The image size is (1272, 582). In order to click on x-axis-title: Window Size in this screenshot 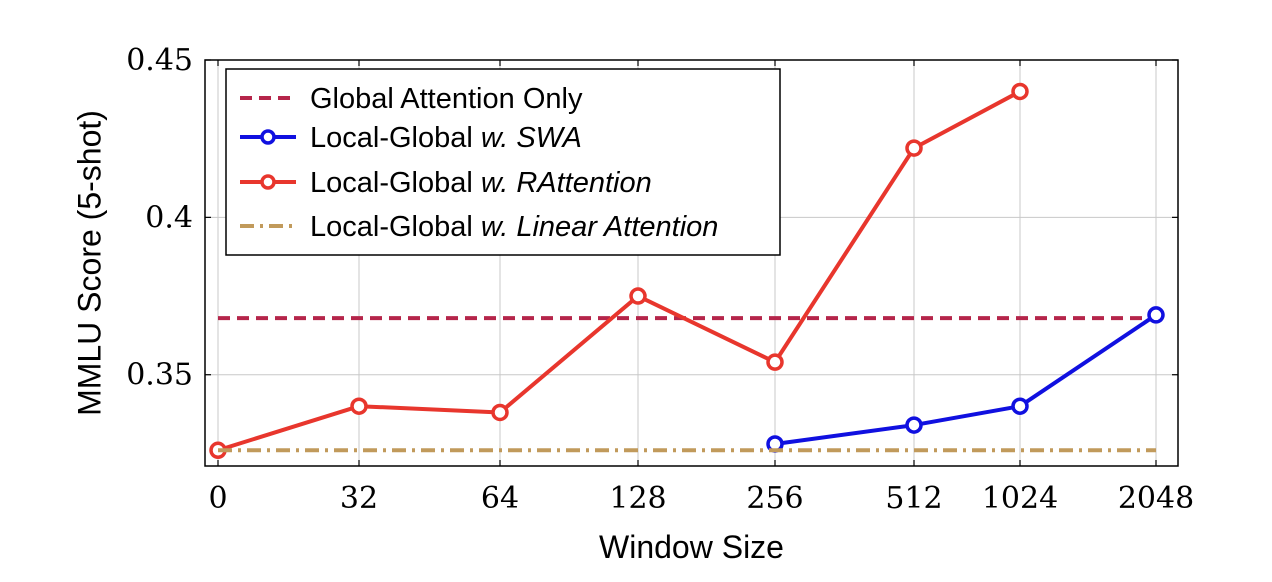, I will do `click(691, 547)`.